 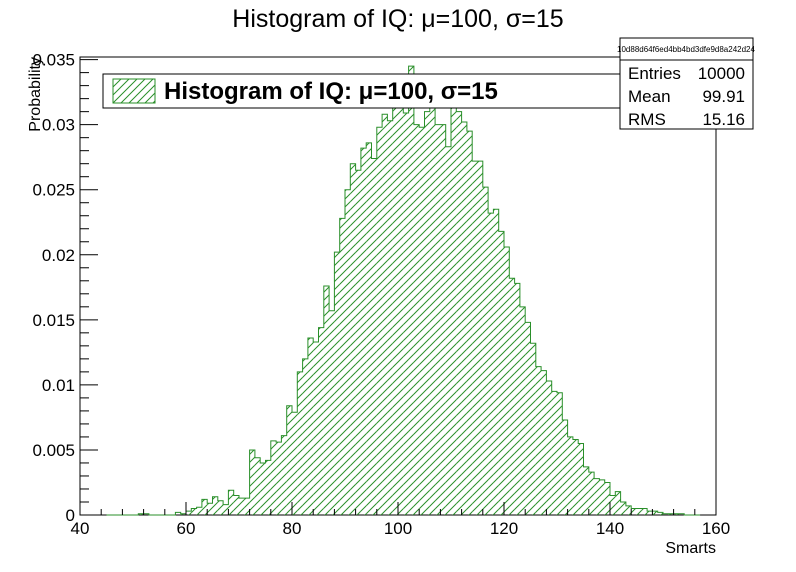 I want to click on x-tick-label: 100, so click(x=398, y=528).